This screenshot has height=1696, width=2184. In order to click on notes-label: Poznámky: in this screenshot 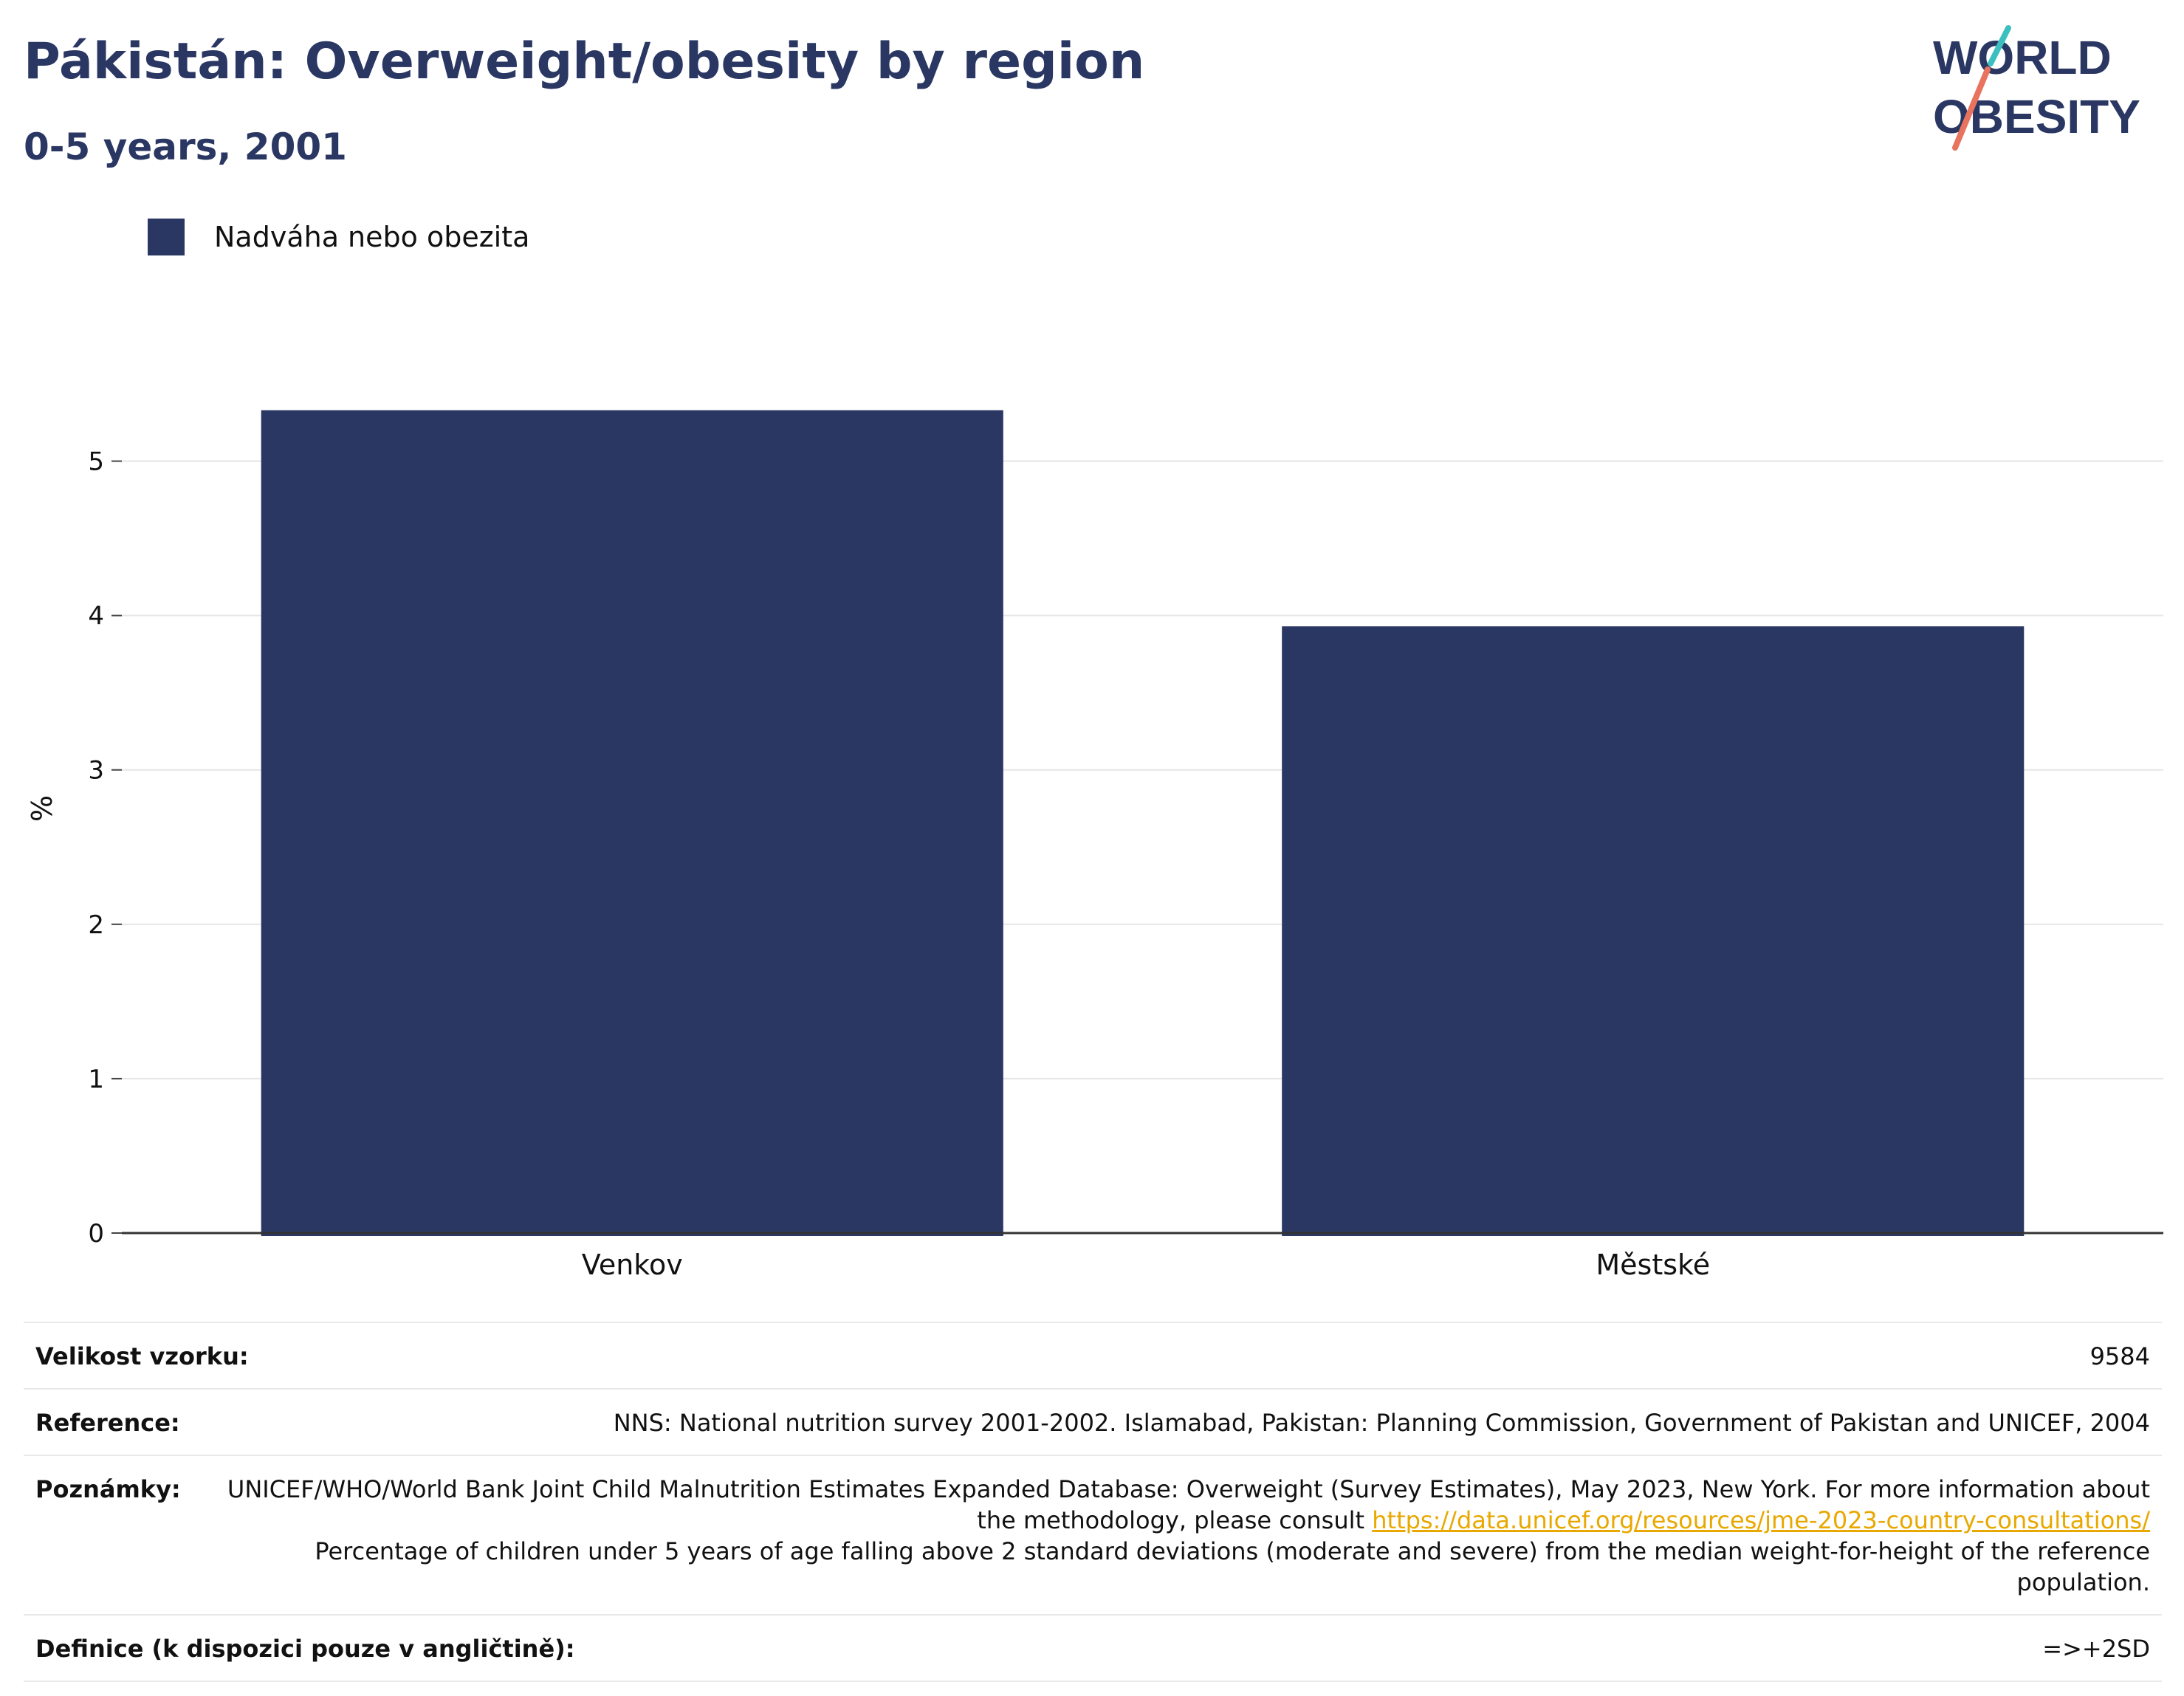, I will do `click(108, 1489)`.